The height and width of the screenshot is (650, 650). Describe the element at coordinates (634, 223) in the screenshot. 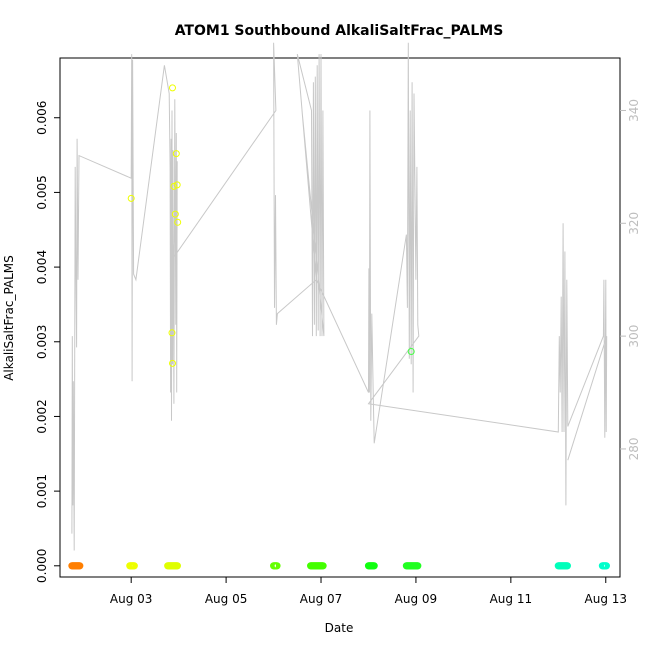

I see `y2-tick-label: 320` at that location.